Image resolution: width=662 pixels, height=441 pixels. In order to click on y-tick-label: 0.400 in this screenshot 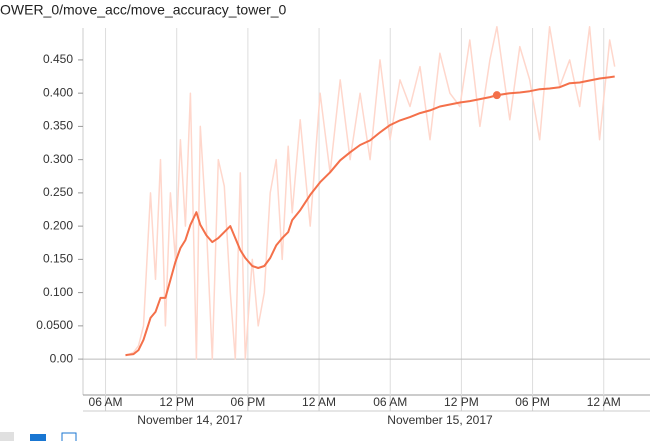, I will do `click(58, 92)`.